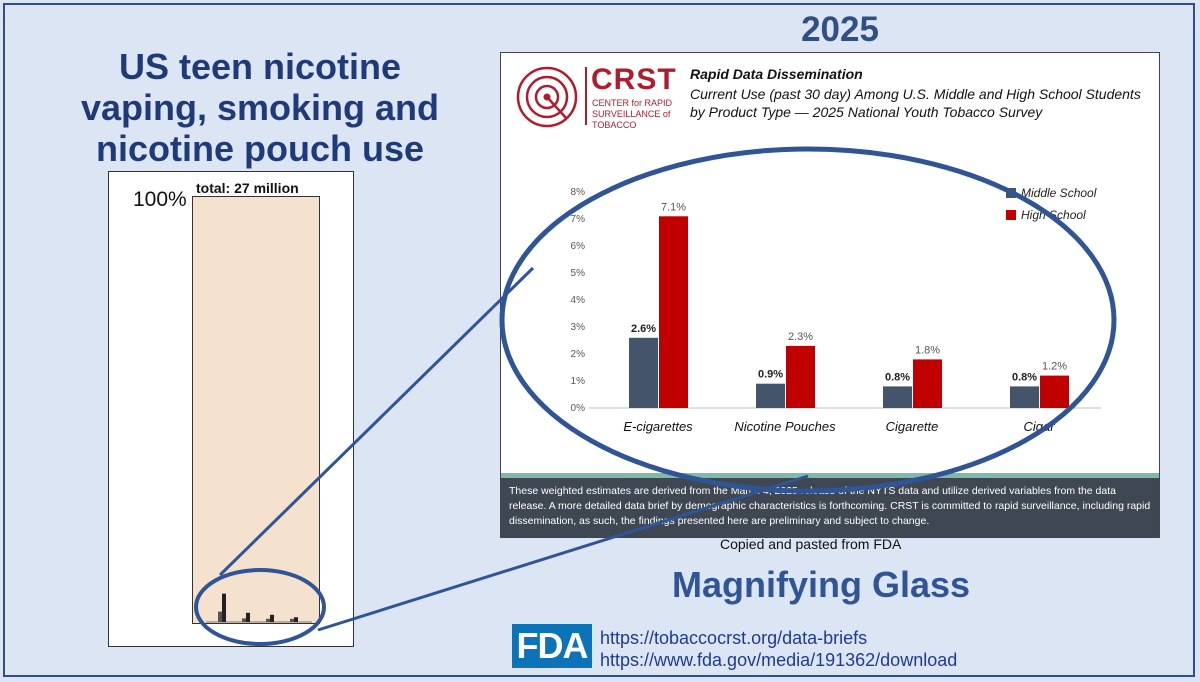 The image size is (1200, 682). Describe the element at coordinates (840, 29) in the screenshot. I see `year-heading: 2025` at that location.